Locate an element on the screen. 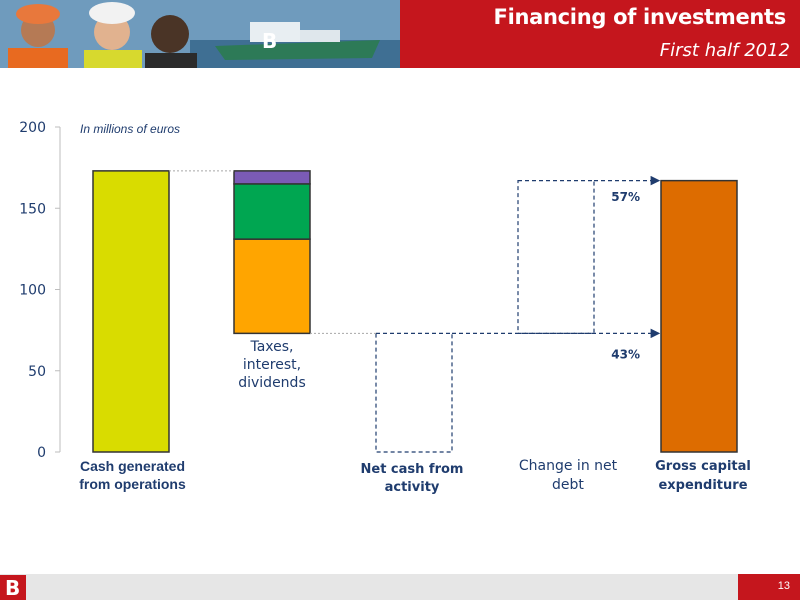 The height and width of the screenshot is (605, 800). category-label-net-debt: Change in net debt is located at coordinates (568, 475).